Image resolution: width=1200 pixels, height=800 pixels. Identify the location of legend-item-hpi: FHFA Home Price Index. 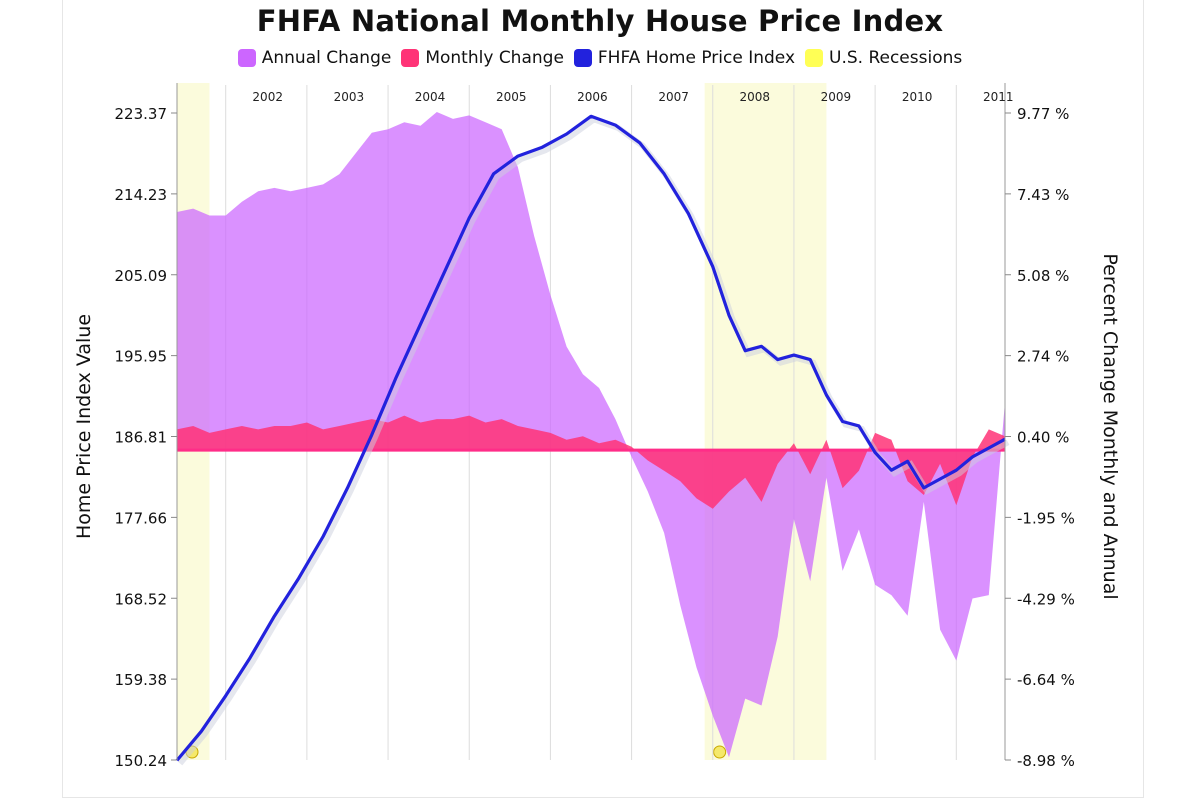
(684, 58).